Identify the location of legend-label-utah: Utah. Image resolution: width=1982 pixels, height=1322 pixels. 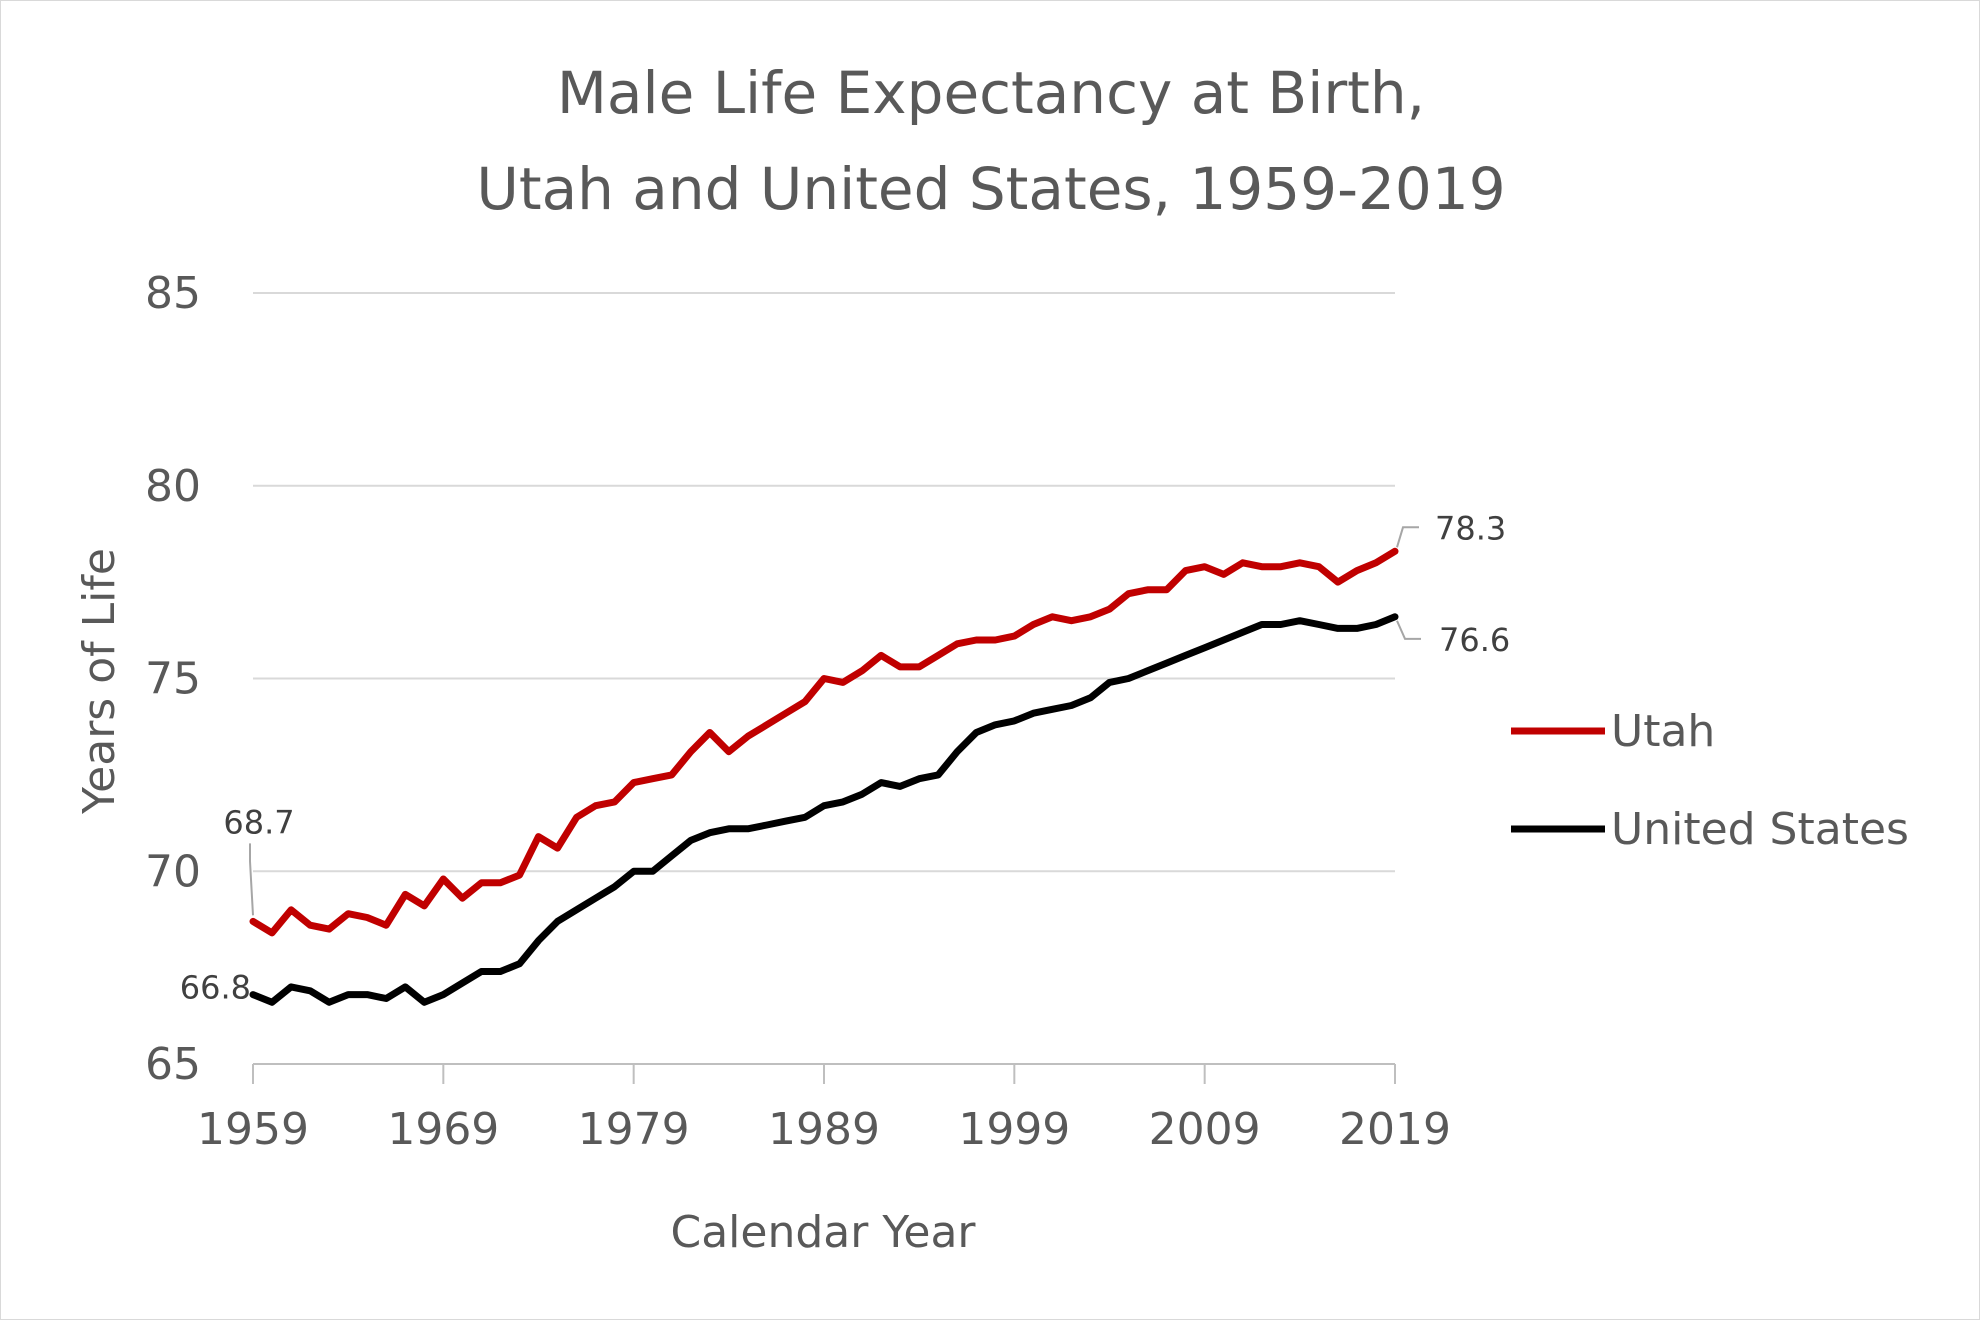
(1663, 731).